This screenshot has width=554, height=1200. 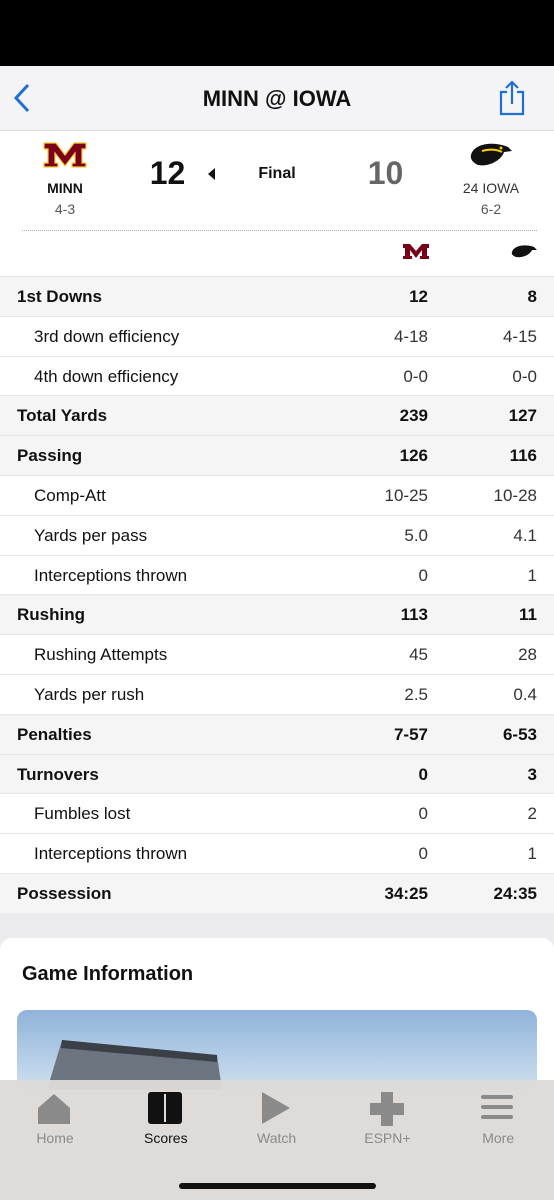 What do you see at coordinates (277, 455) in the screenshot?
I see `stat-row: Passing 126 116` at bounding box center [277, 455].